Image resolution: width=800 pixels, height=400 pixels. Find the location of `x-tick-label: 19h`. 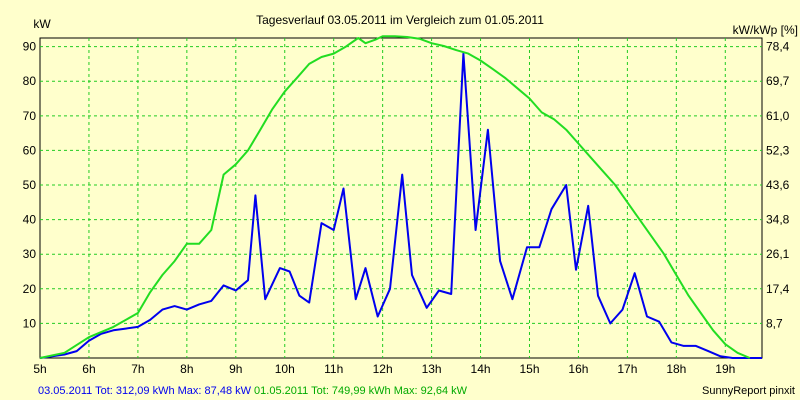

x-tick-label: 19h is located at coordinates (725, 369).